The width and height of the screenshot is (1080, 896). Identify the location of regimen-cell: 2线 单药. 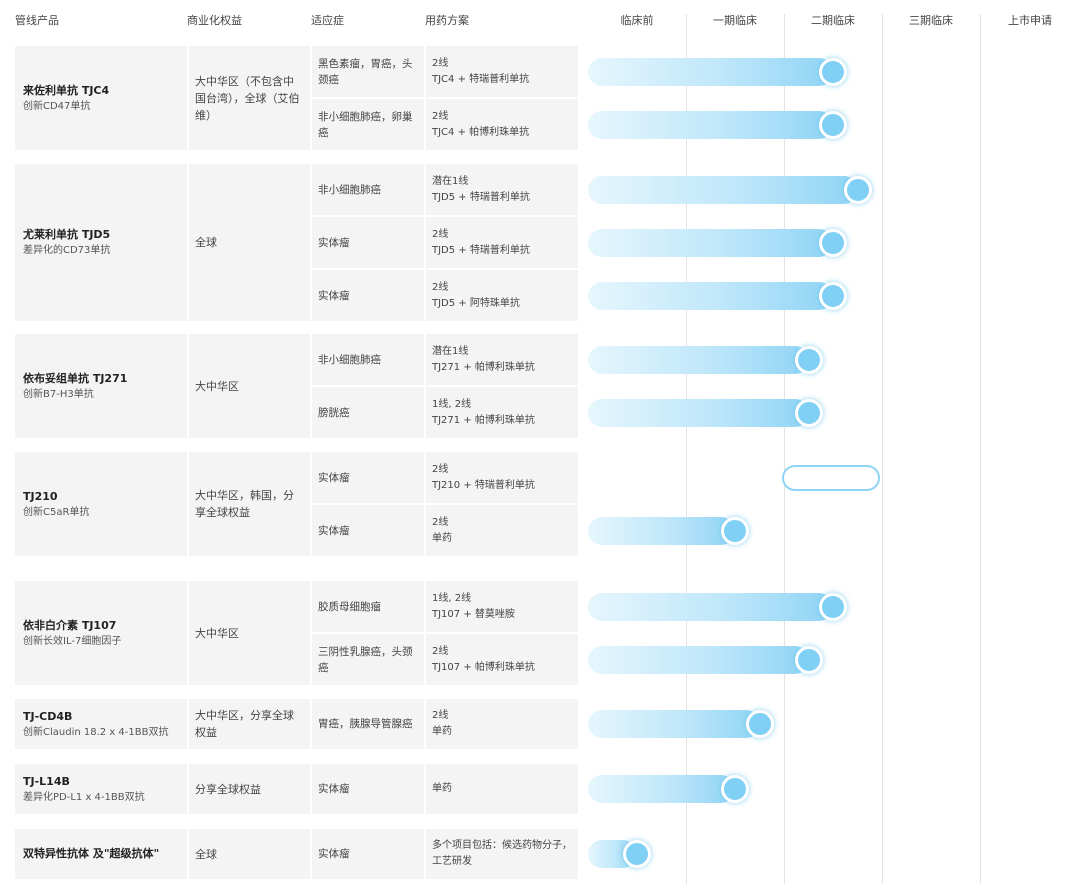
(502, 530).